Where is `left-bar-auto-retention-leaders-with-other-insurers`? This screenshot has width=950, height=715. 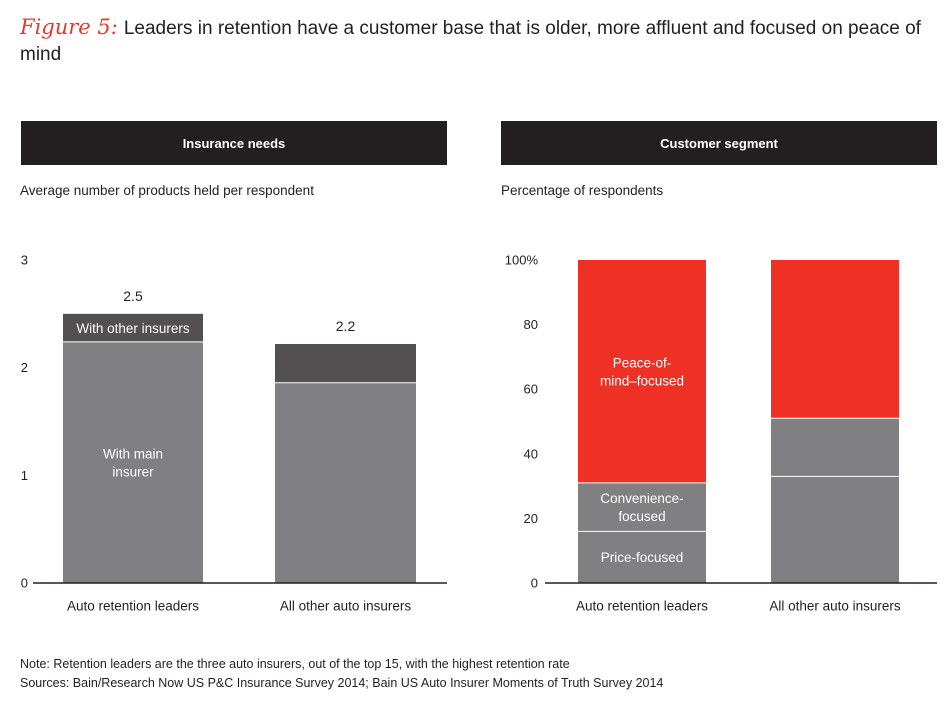
left-bar-auto-retention-leaders-with-other-insurers is located at coordinates (133, 327).